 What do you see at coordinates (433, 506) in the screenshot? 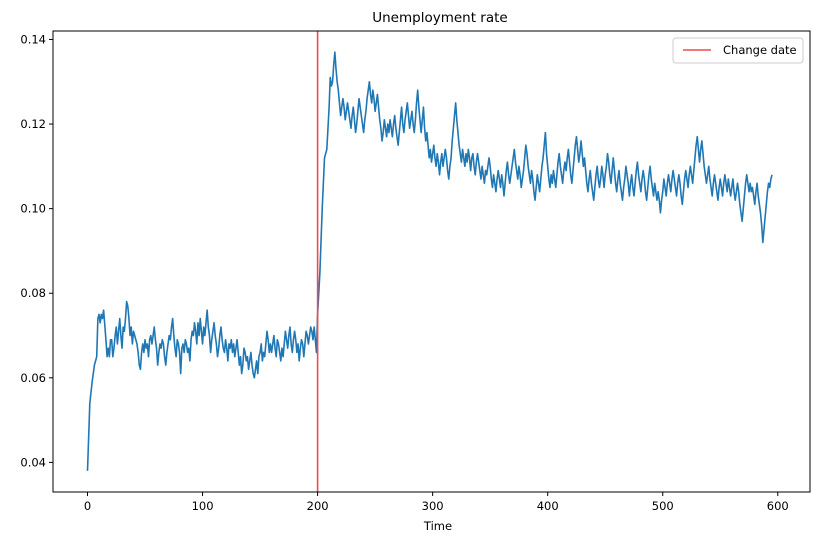
I see `x-tick-label-300: 300` at bounding box center [433, 506].